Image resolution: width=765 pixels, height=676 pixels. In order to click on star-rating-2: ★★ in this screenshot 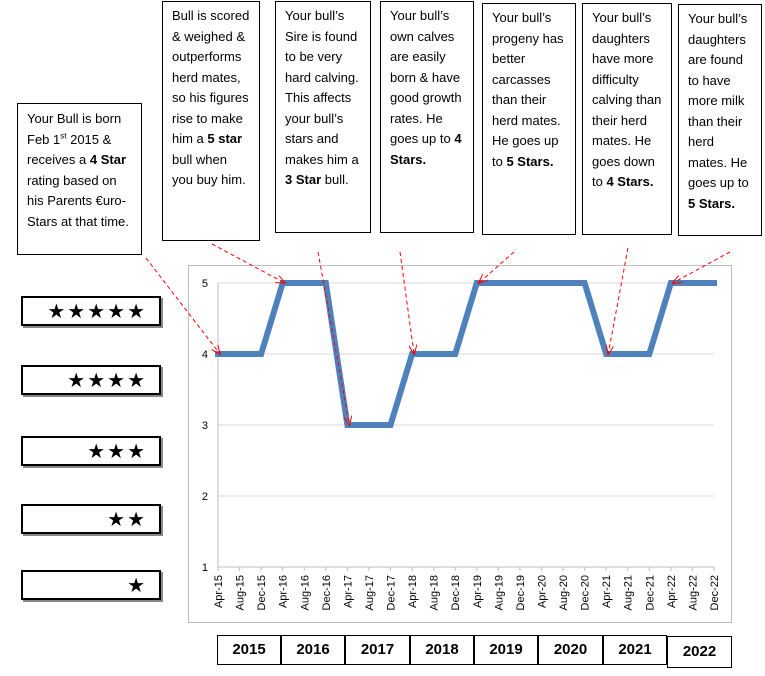, I will do `click(91, 519)`.